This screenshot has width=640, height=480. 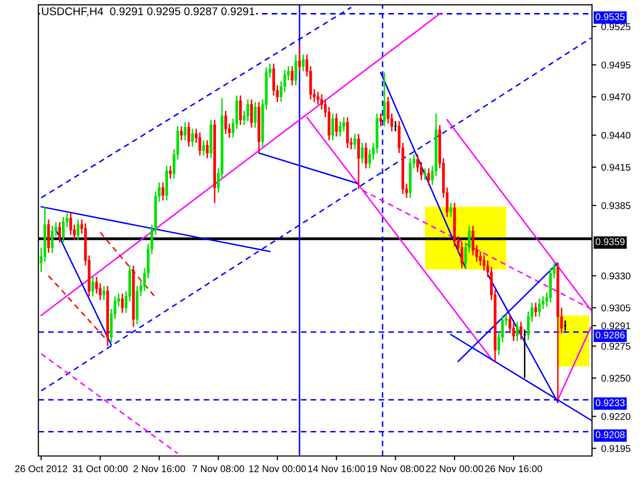 What do you see at coordinates (336, 468) in the screenshot?
I see `x-tick-label: 14 Nov 16:00` at bounding box center [336, 468].